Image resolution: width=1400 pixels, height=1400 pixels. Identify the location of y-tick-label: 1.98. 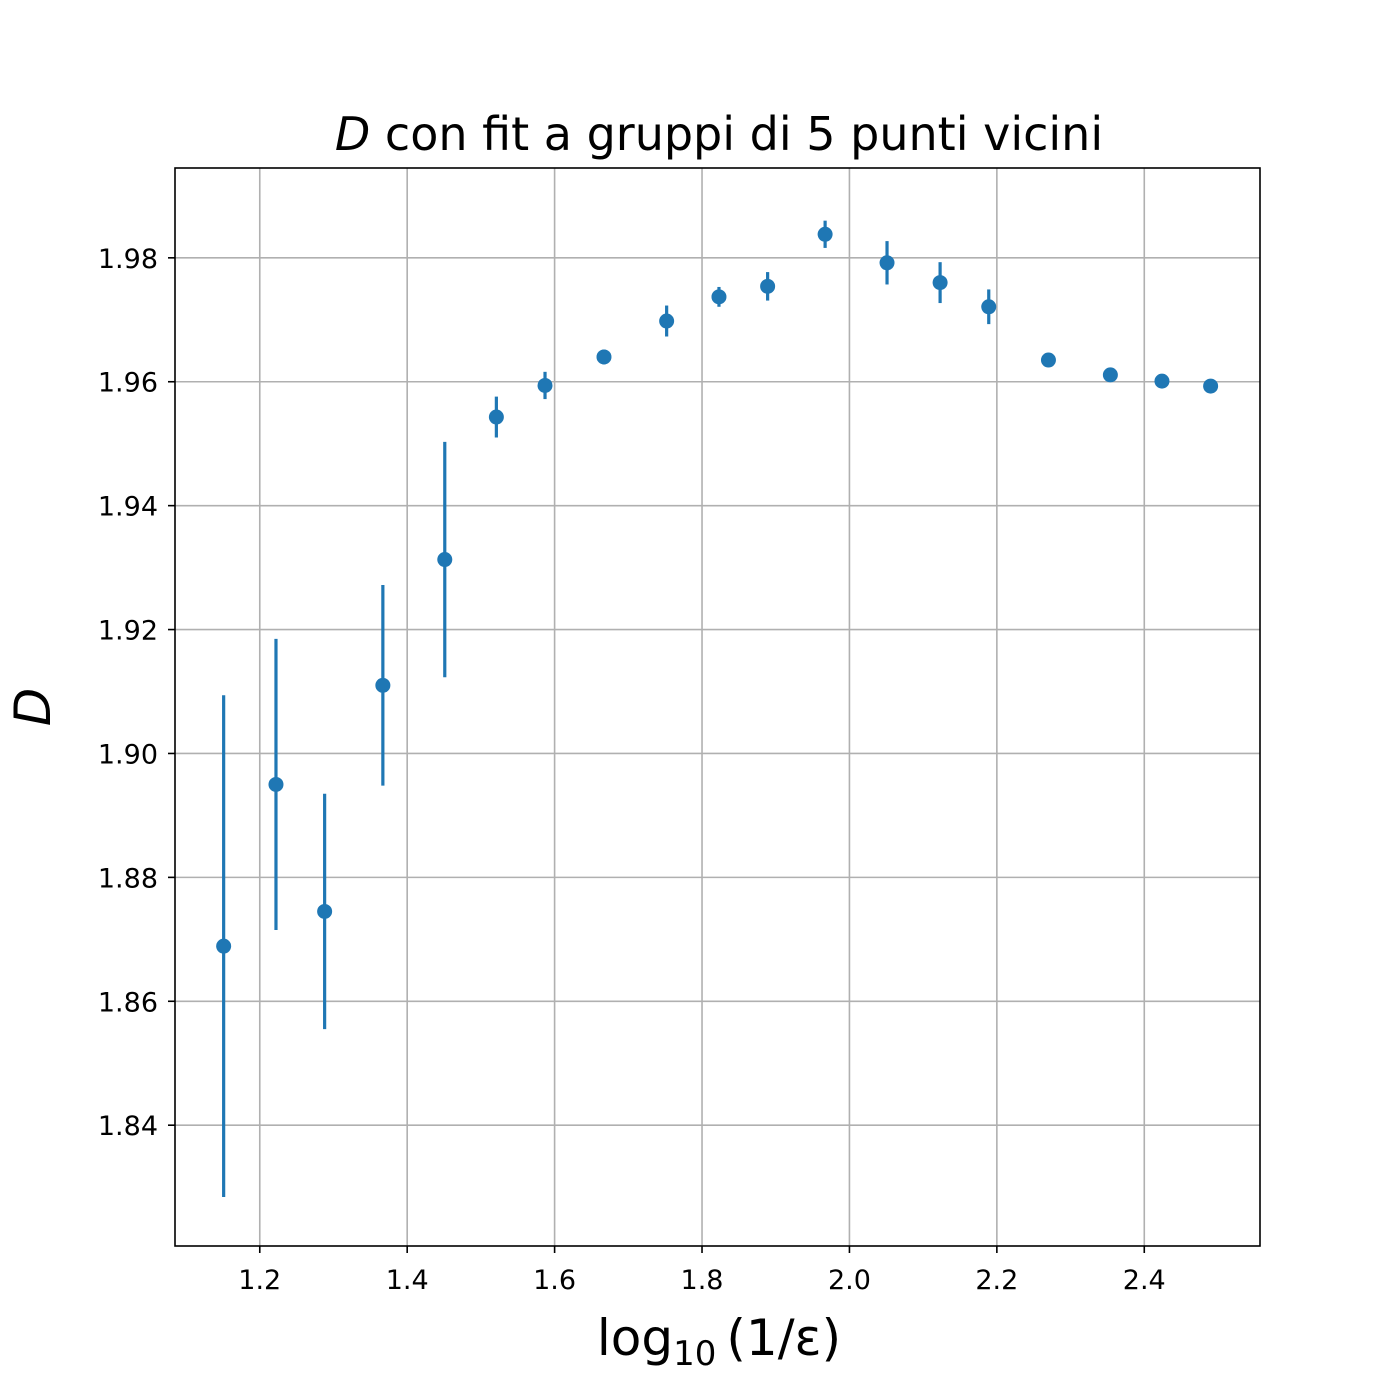
(128, 259).